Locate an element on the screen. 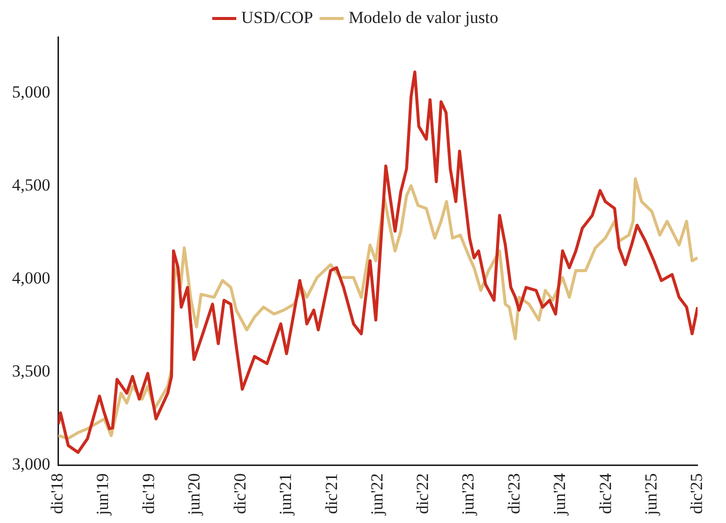  y-tick-label: 4,000 is located at coordinates (31, 278).